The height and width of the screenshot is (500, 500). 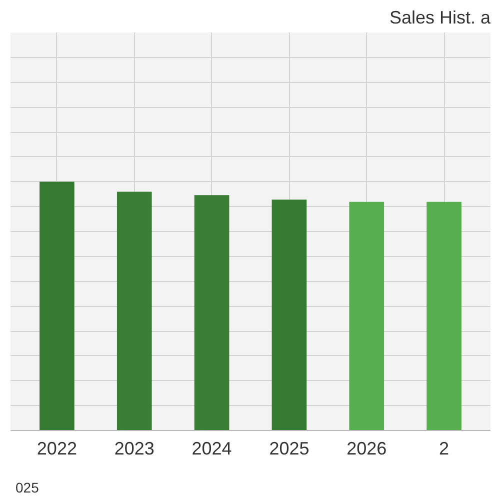 I want to click on x-tick-label: 2023, so click(x=134, y=448).